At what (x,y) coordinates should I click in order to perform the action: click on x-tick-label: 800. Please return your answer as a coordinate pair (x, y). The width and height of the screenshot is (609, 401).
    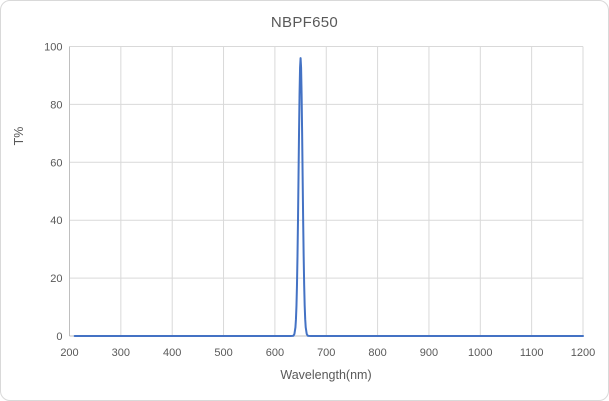
    Looking at the image, I should click on (377, 353).